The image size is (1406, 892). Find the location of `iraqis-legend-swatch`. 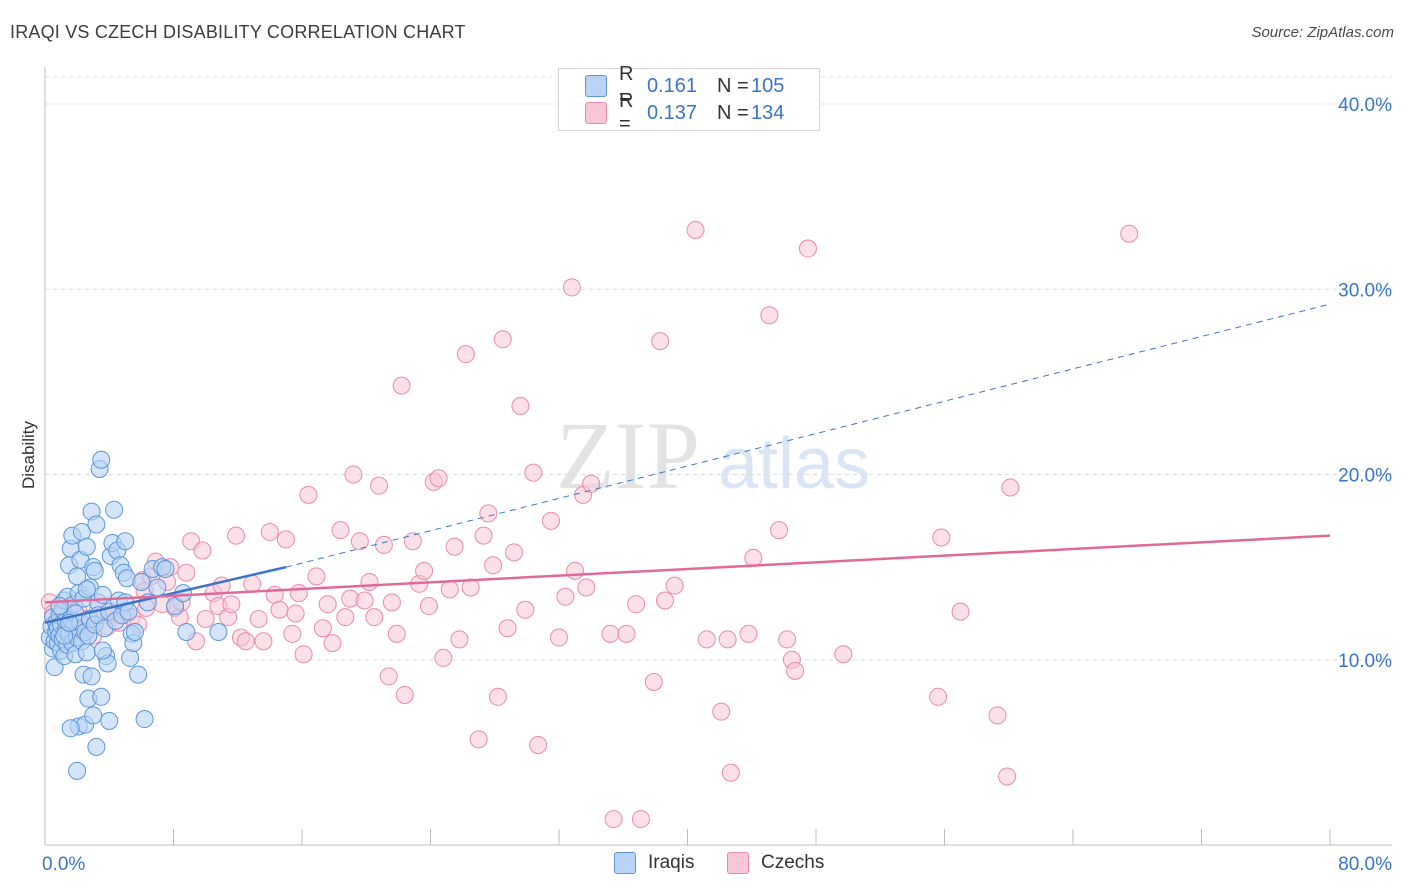

iraqis-legend-swatch is located at coordinates (625, 863).